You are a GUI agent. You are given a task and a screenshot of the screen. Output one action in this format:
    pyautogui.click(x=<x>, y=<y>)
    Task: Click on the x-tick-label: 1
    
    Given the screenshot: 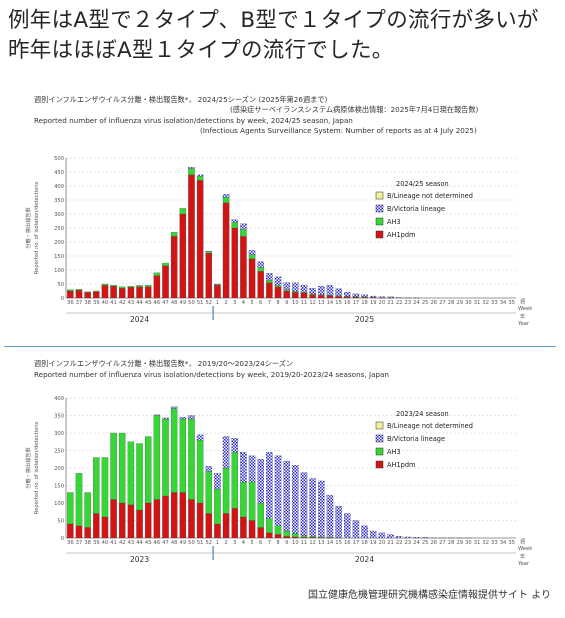 What is the action you would take?
    pyautogui.click(x=217, y=303)
    